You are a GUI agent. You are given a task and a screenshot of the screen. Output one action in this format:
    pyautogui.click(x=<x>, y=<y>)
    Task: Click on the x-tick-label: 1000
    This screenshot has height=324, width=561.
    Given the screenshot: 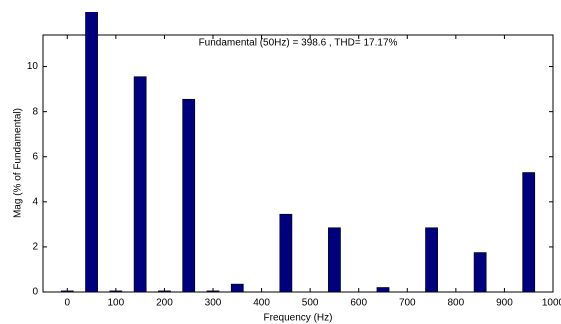 What is the action you would take?
    pyautogui.click(x=551, y=303)
    